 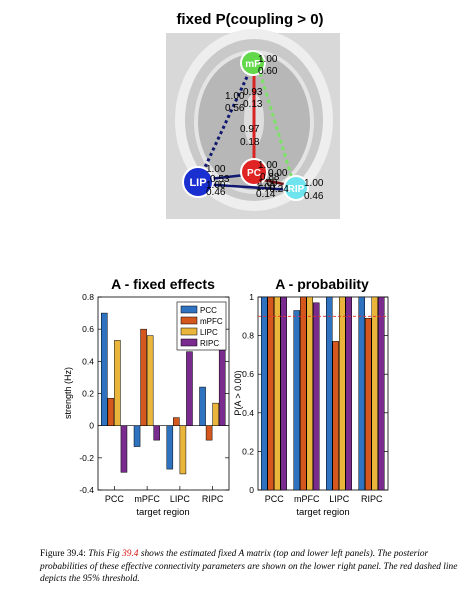 What do you see at coordinates (270, 177) in the screenshot?
I see `label-pcc-self-val: 0.88` at bounding box center [270, 177].